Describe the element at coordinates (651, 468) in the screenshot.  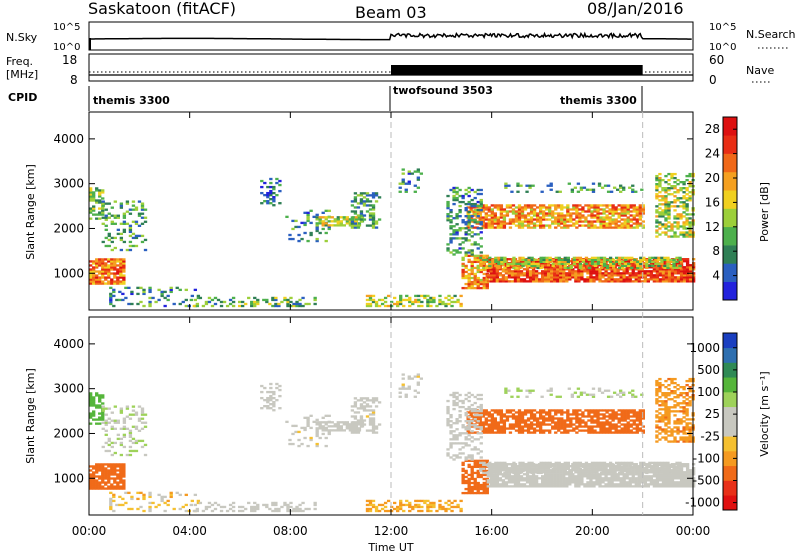
I see `velocity-cell-1953` at that location.